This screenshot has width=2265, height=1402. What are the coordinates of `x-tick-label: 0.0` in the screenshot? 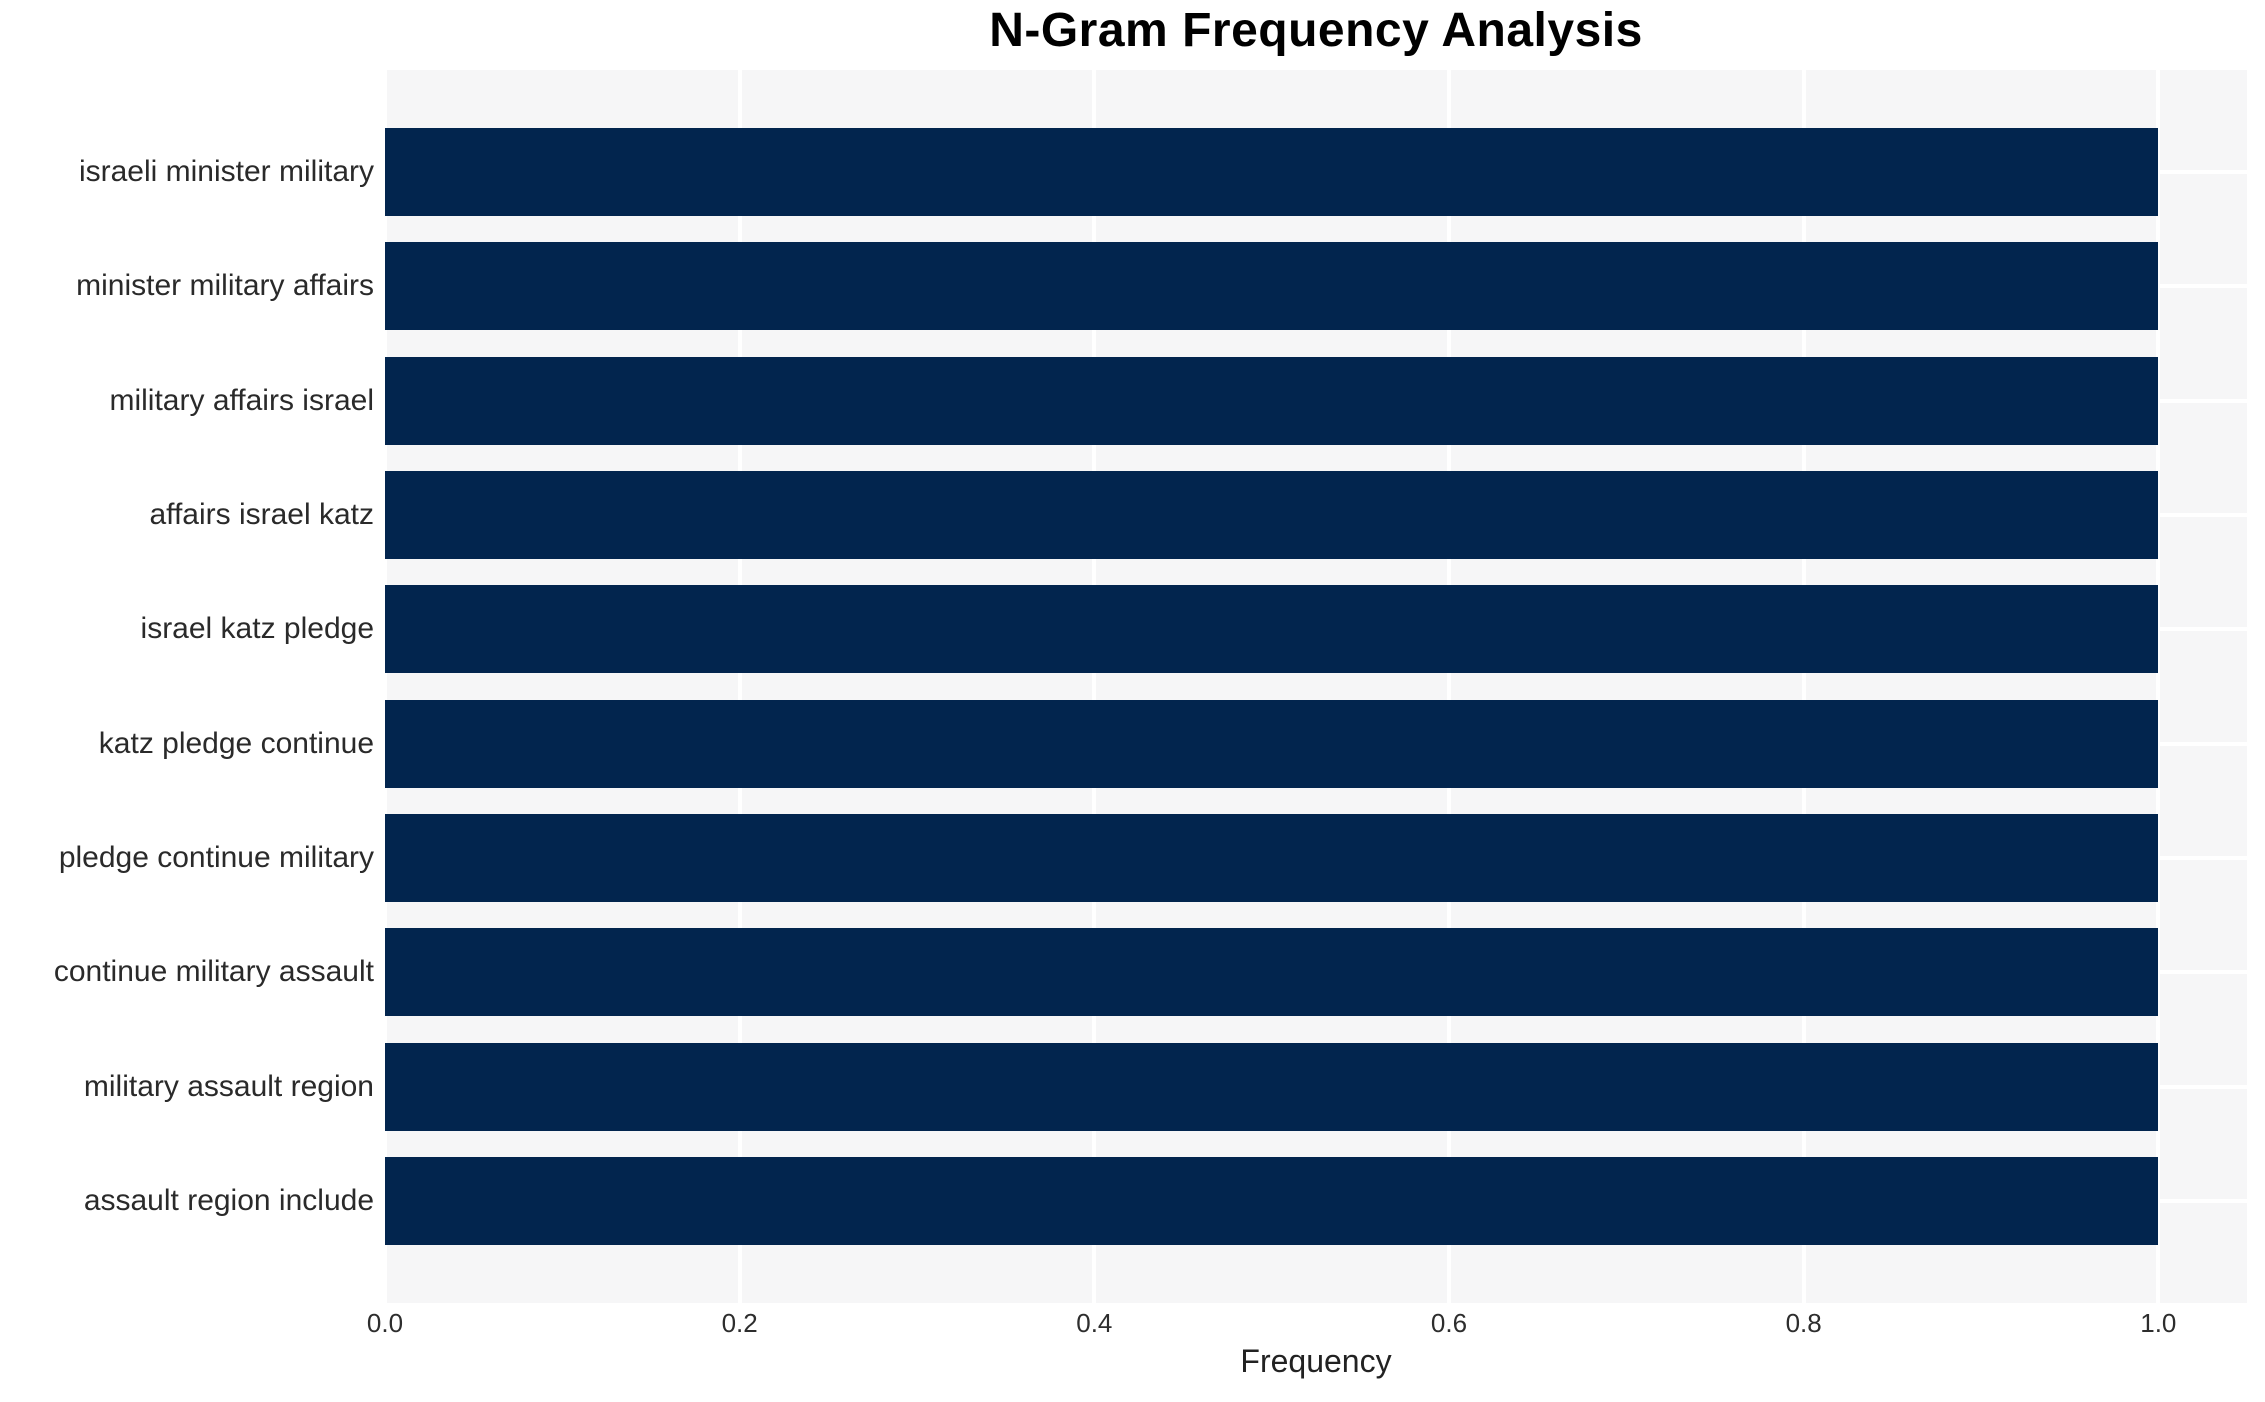 It's located at (385, 1323).